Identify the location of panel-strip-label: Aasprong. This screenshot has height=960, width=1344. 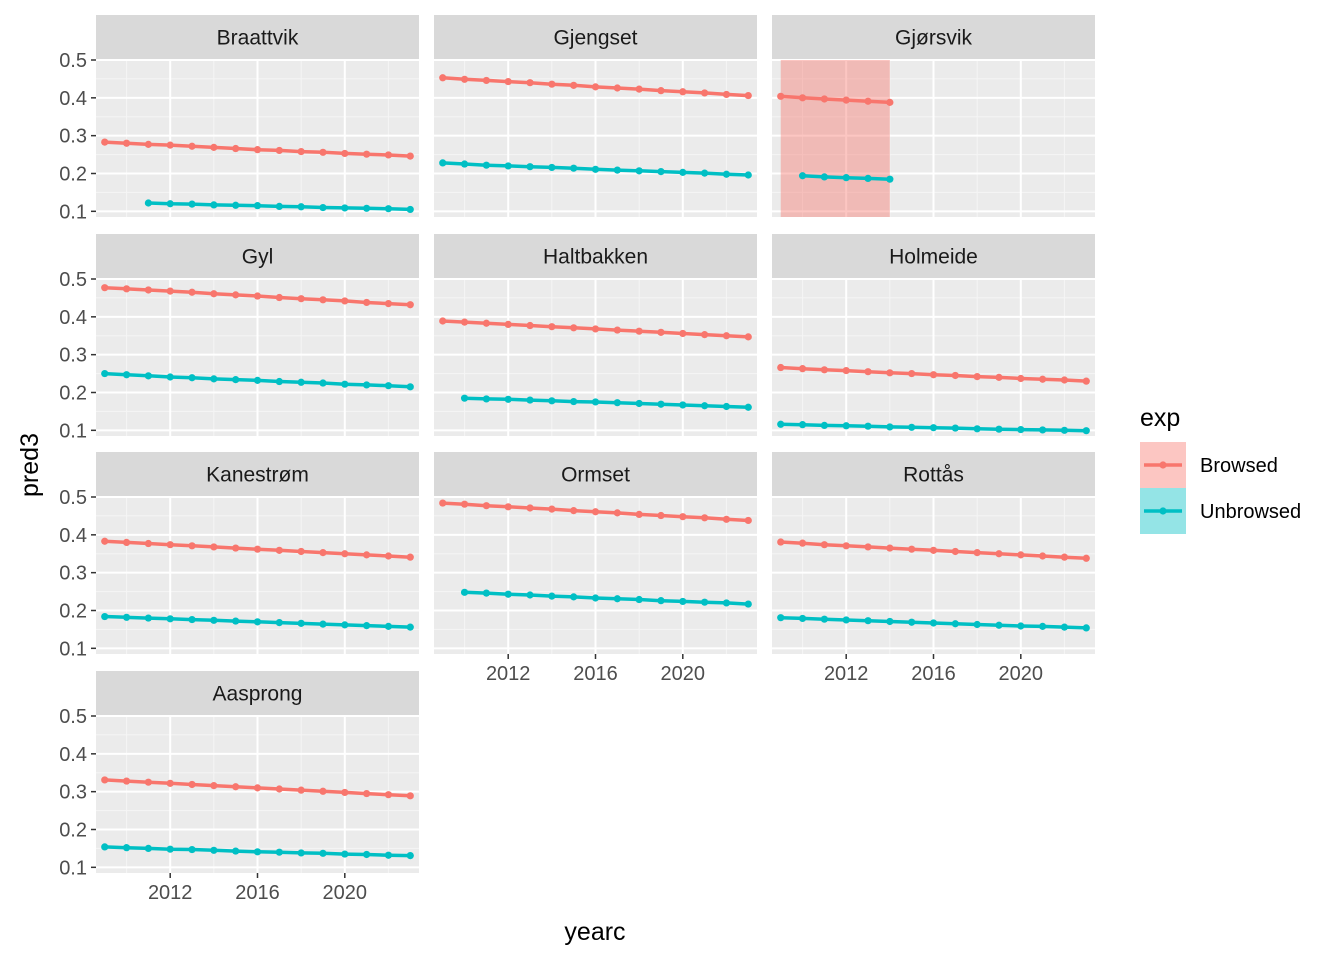
(258, 694).